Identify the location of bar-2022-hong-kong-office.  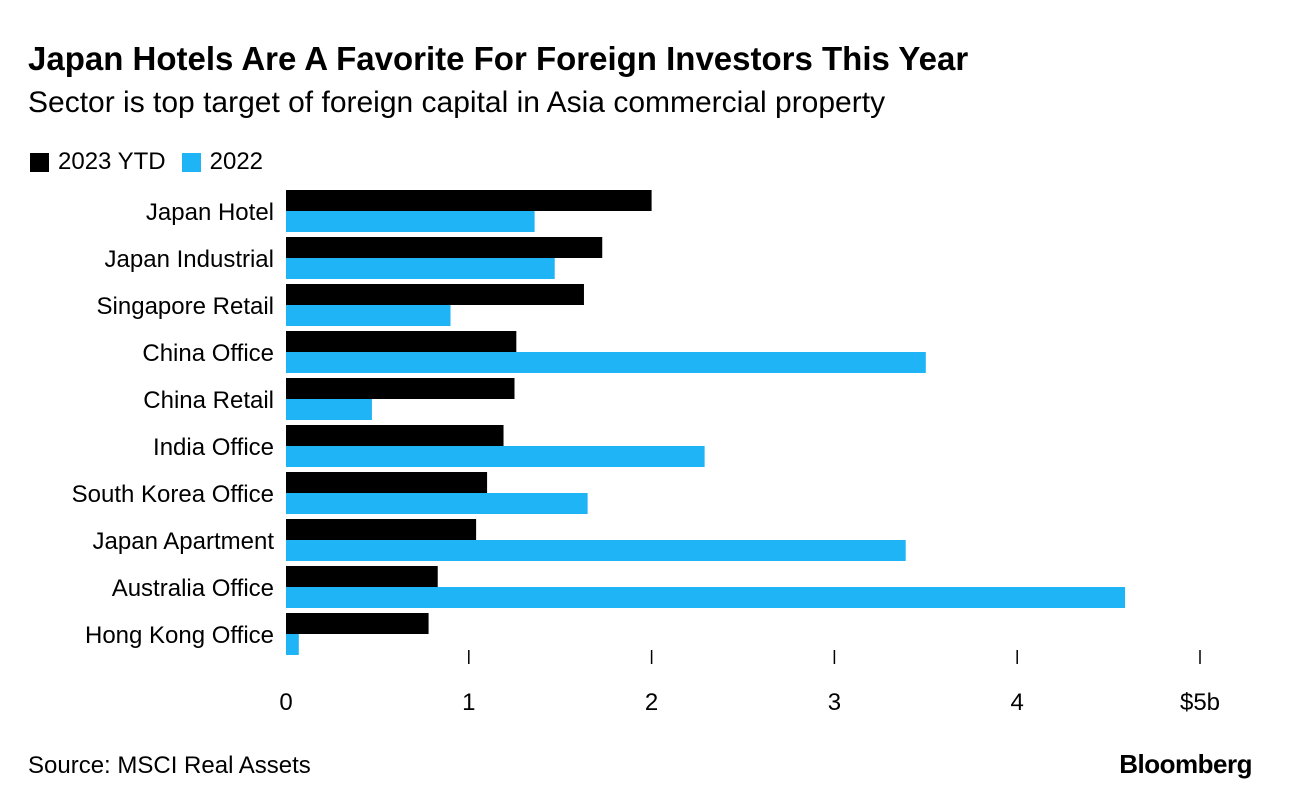
(292, 644).